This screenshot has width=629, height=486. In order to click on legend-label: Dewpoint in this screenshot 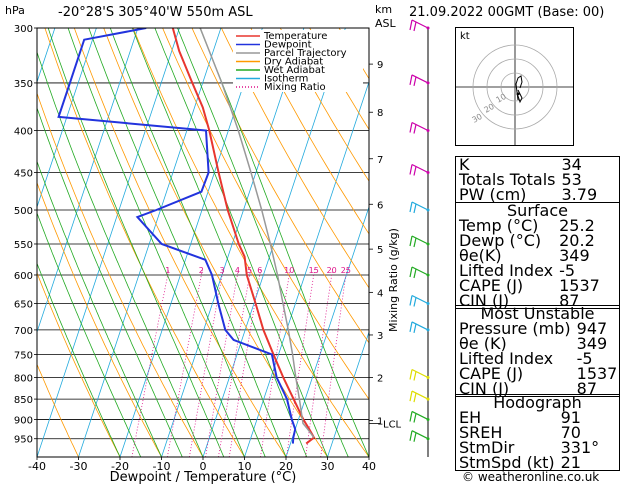, I will do `click(288, 45)`.